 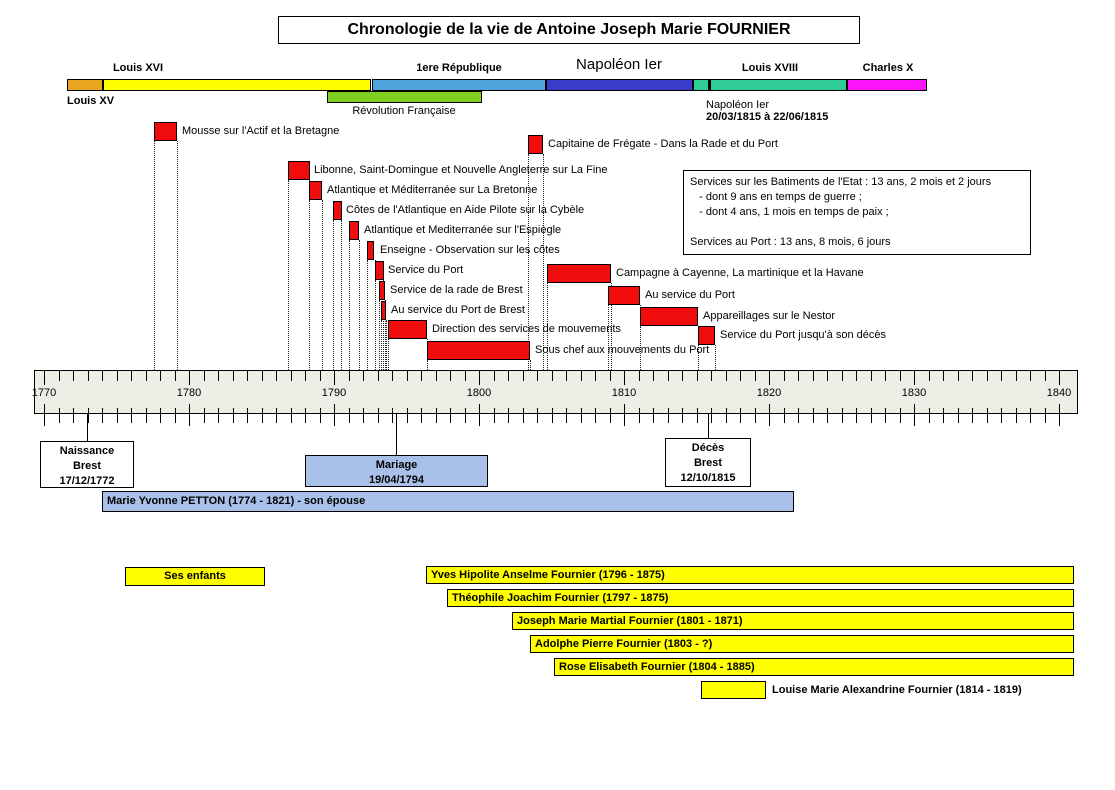 What do you see at coordinates (708, 426) in the screenshot?
I see `deces-connector` at bounding box center [708, 426].